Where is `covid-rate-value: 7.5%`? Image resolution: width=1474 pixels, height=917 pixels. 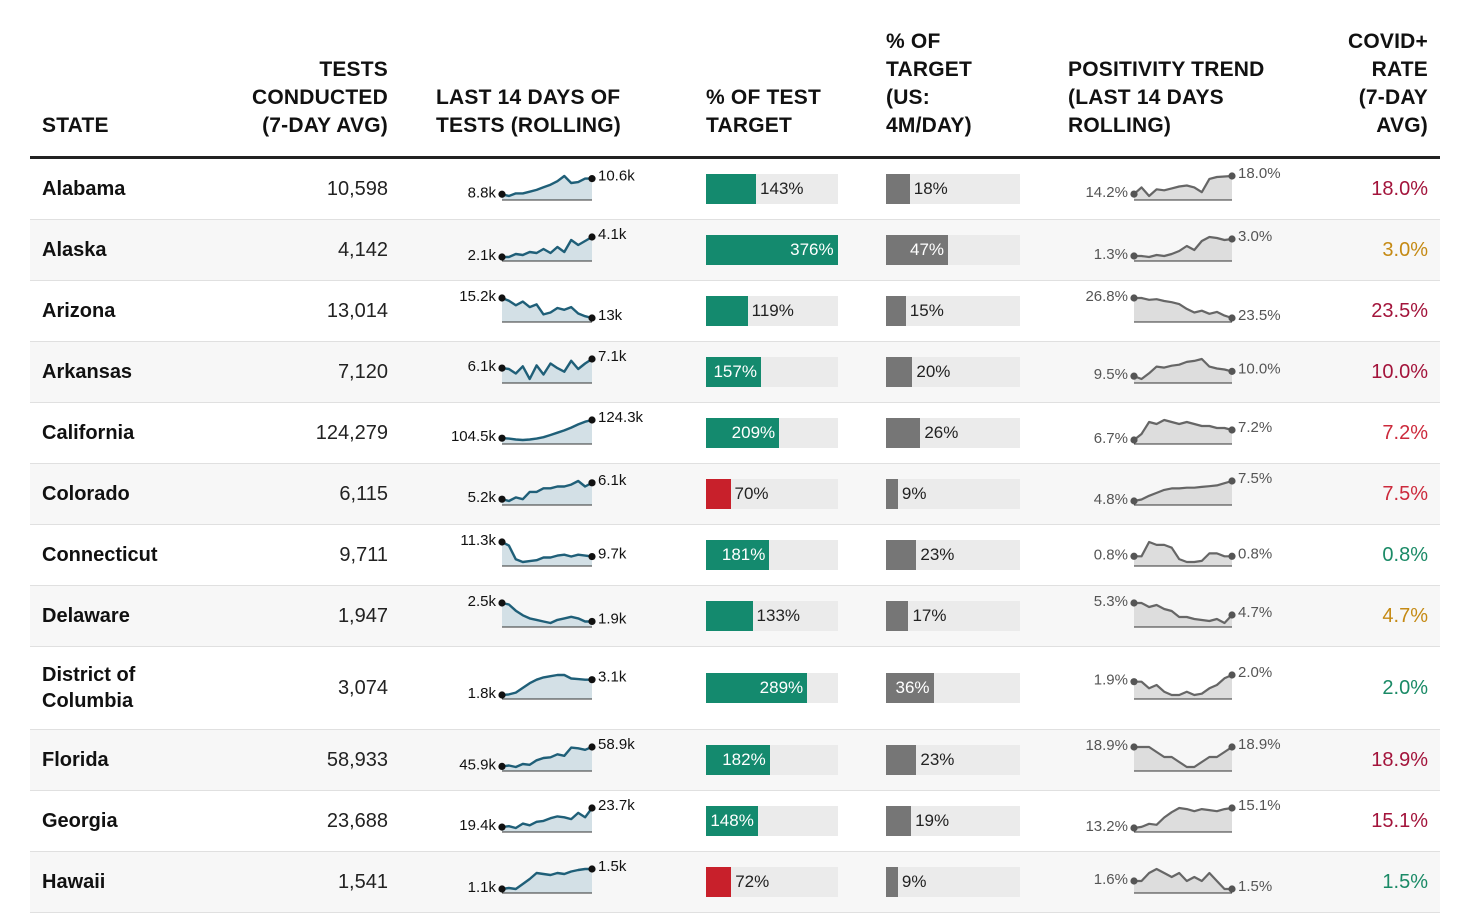
covid-rate-value: 7.5% is located at coordinates (1405, 493).